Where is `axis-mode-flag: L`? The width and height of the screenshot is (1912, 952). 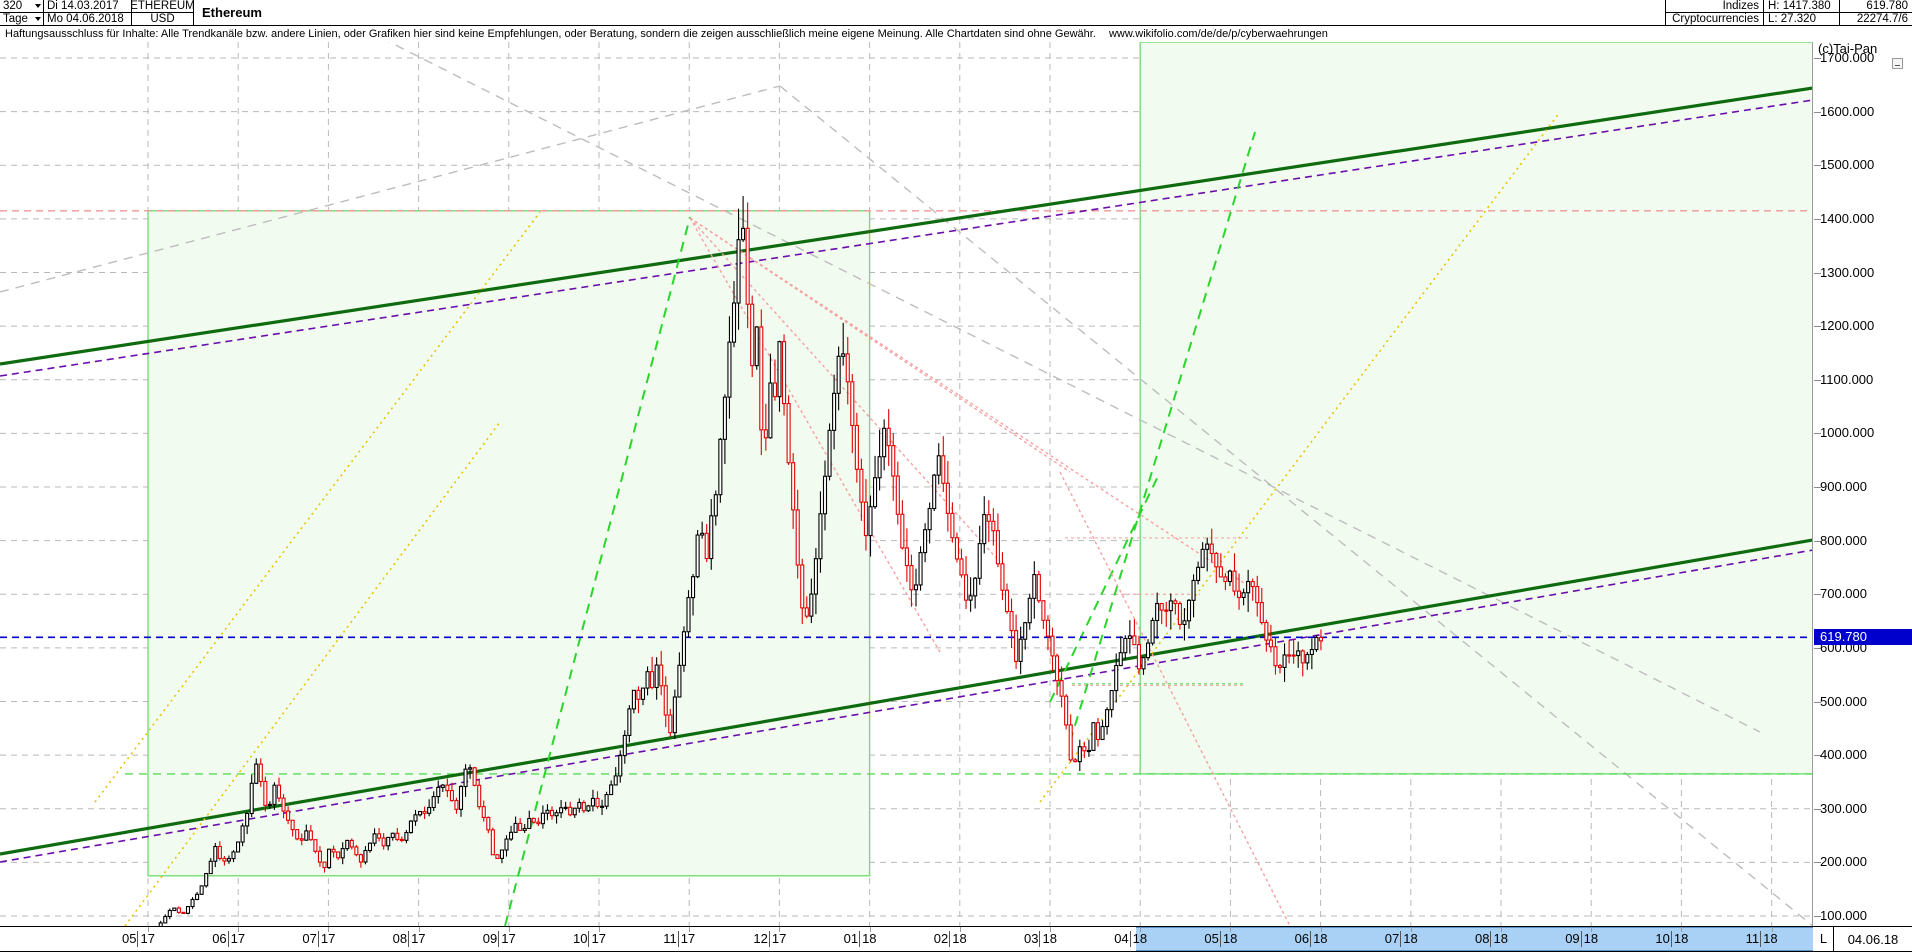
axis-mode-flag: L is located at coordinates (1824, 939).